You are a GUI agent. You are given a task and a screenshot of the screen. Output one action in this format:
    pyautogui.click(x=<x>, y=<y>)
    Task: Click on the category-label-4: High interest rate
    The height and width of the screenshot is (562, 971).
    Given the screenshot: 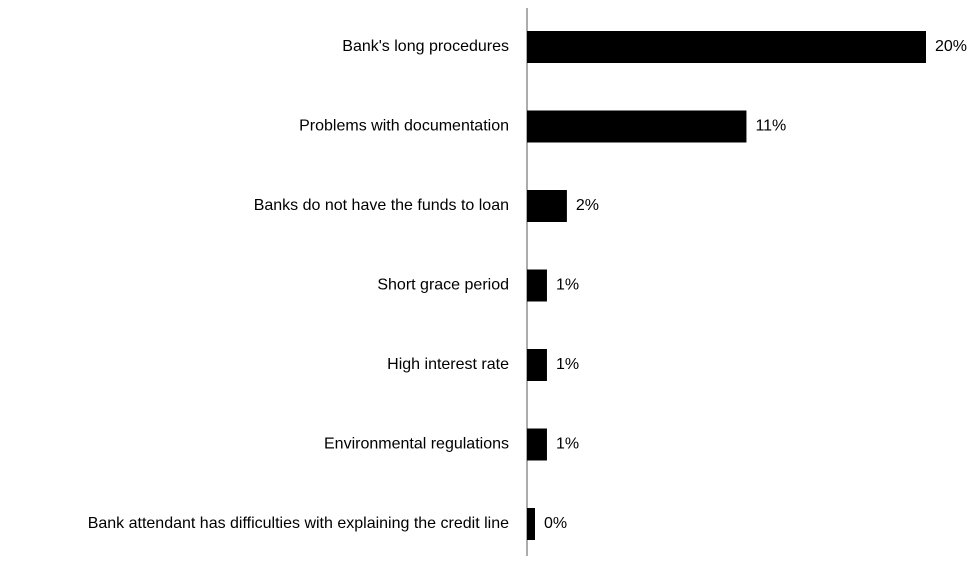 What is the action you would take?
    pyautogui.click(x=448, y=364)
    